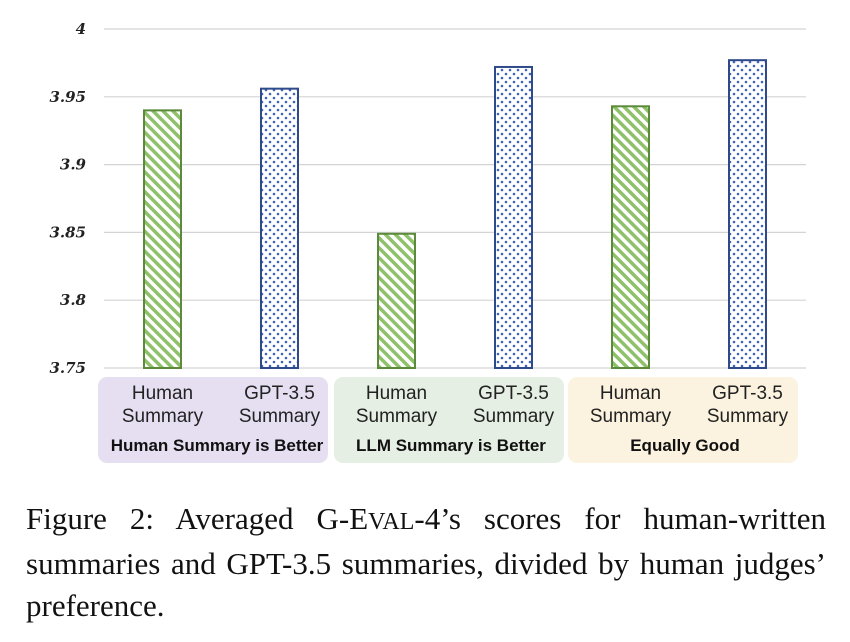 Image resolution: width=850 pixels, height=642 pixels. What do you see at coordinates (81, 29) in the screenshot?
I see `y-tick-label: 4` at bounding box center [81, 29].